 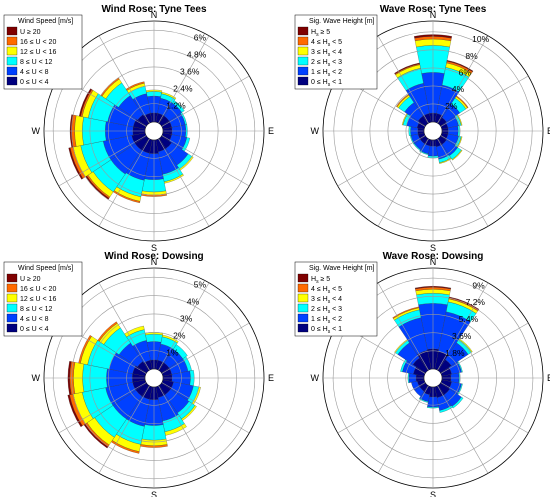 What do you see at coordinates (469, 319) in the screenshot?
I see `ring-label: 5.4%` at bounding box center [469, 319].